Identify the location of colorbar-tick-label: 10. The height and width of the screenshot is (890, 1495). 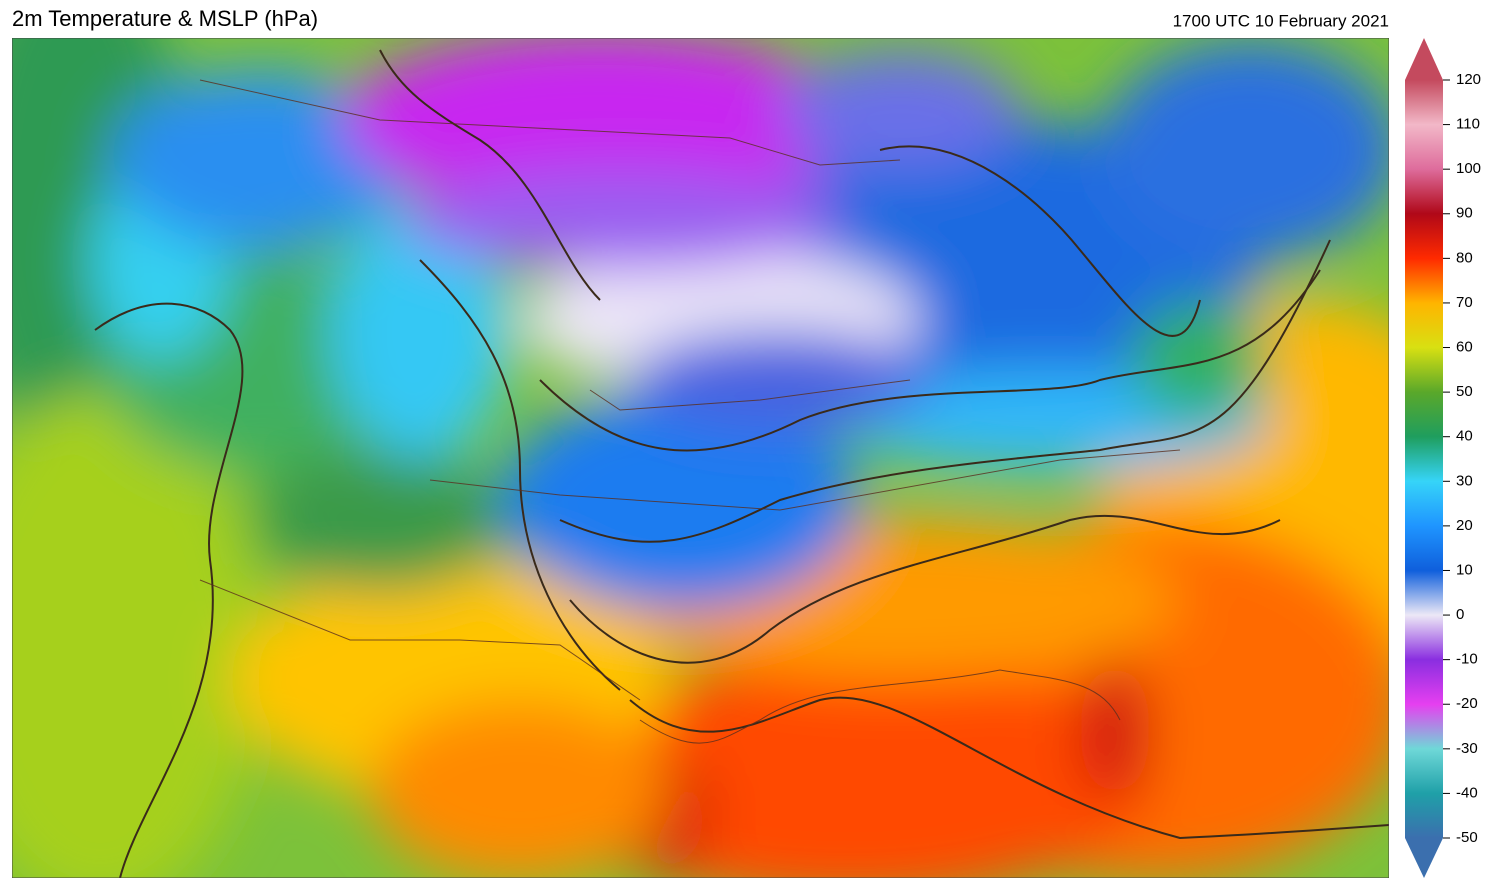
(1464, 569).